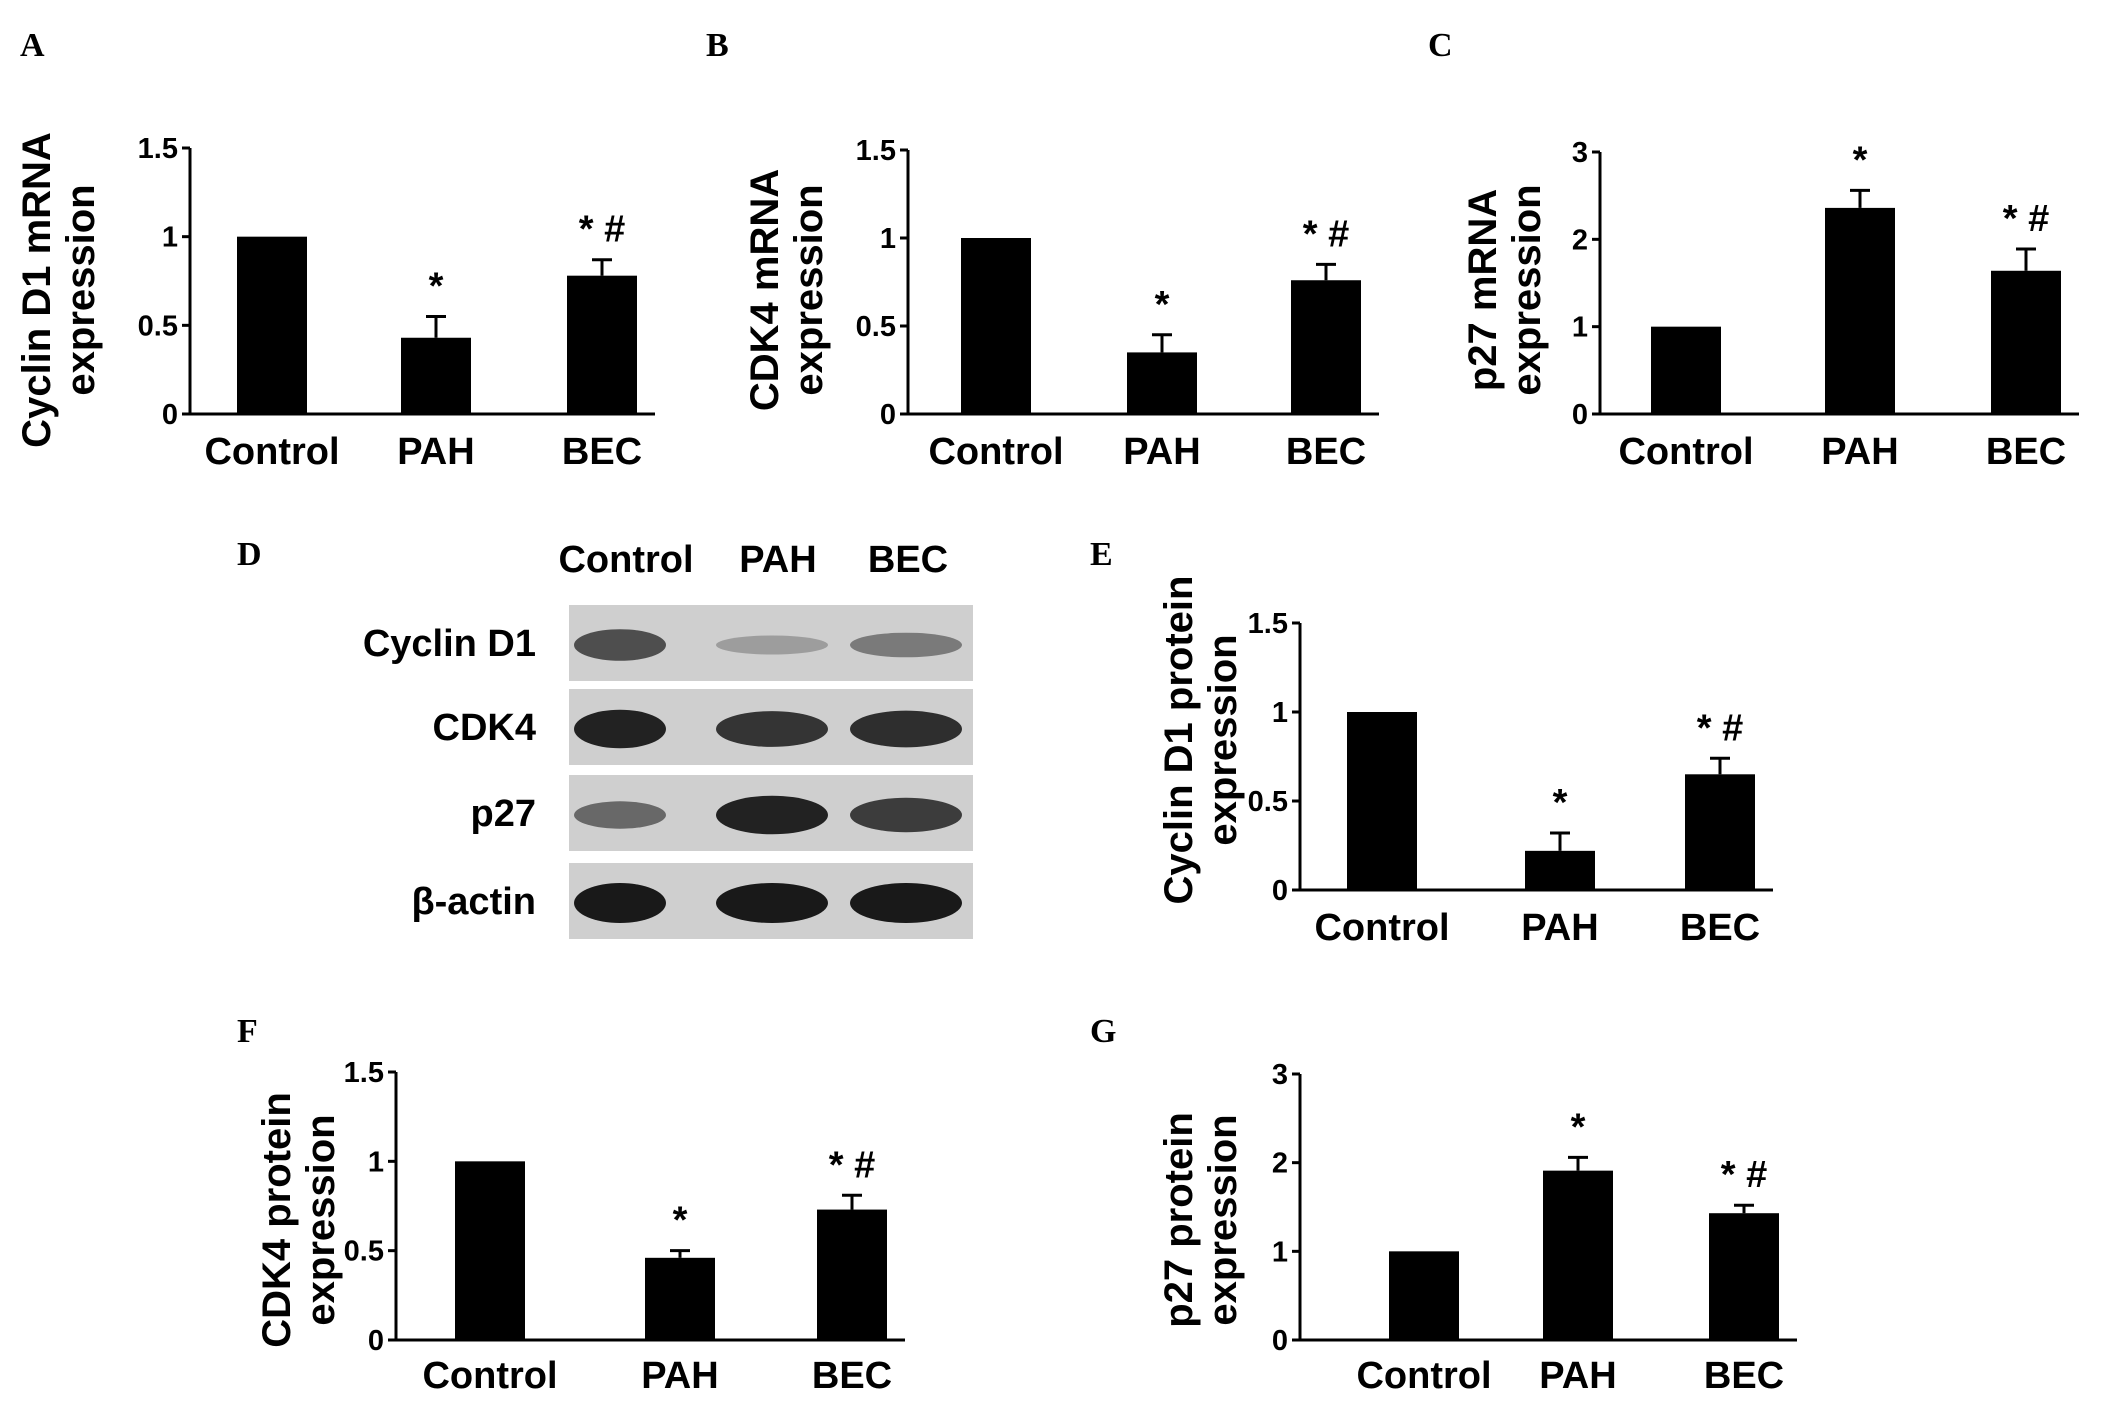  Describe the element at coordinates (158, 326) in the screenshot. I see `y-tick-label-a: 0.5` at that location.